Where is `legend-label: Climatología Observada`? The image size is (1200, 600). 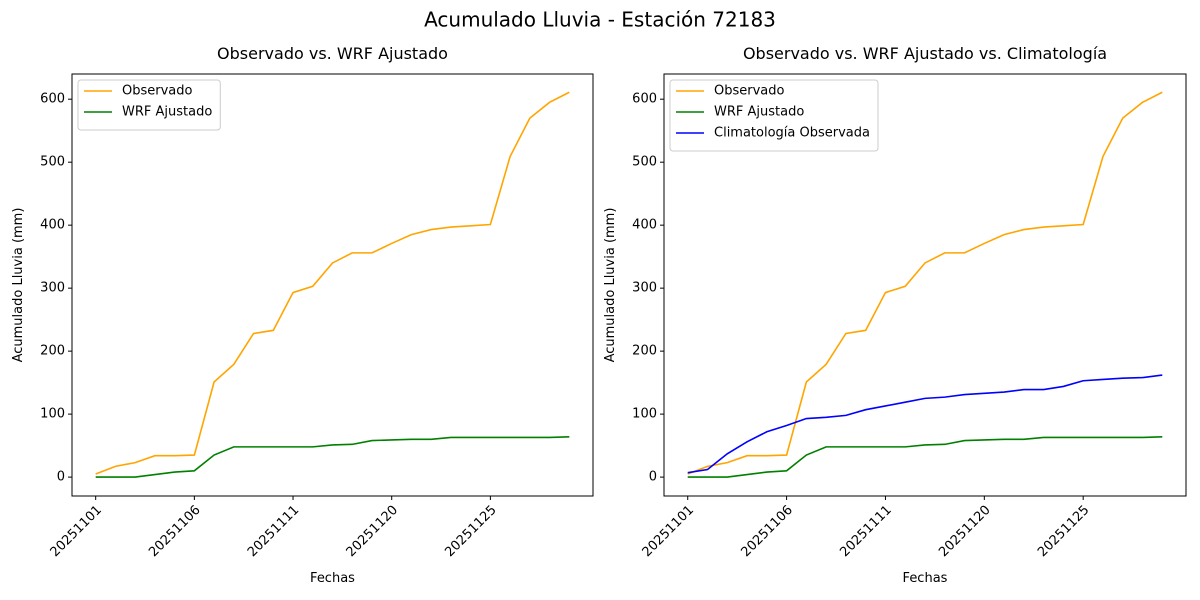
legend-label: Climatología Observada is located at coordinates (792, 133).